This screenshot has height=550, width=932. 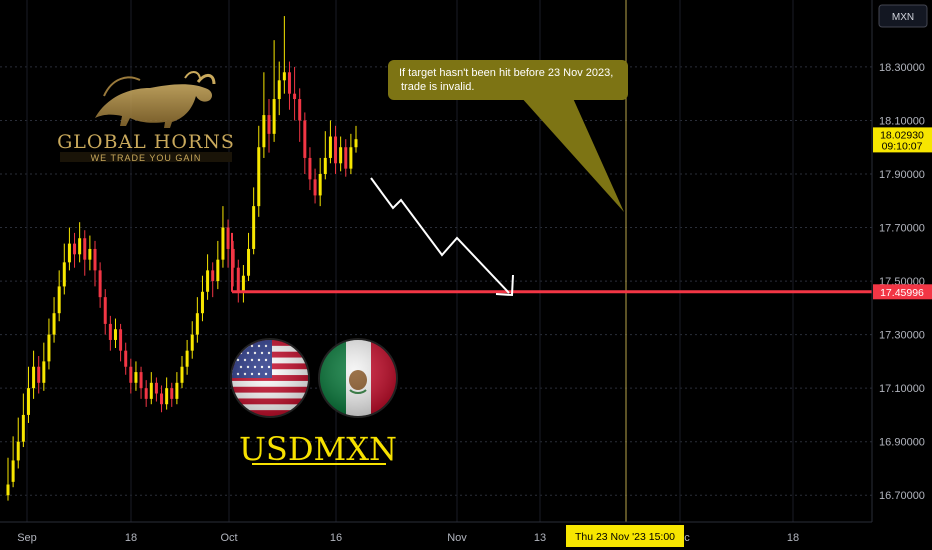 I want to click on price-tick-label: 17.90000, so click(x=902, y=175).